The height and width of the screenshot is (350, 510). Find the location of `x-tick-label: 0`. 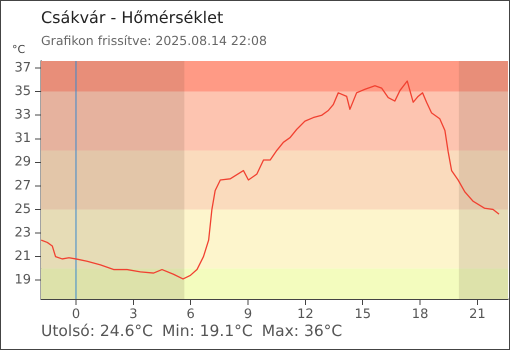

x-tick-label: 0 is located at coordinates (76, 314).